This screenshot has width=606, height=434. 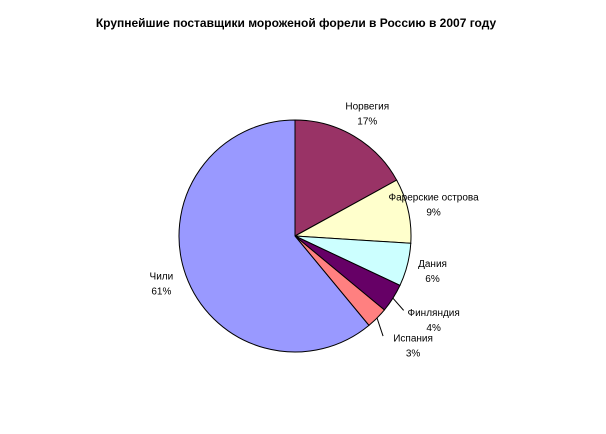 I want to click on slice-label: Дания, so click(x=432, y=264).